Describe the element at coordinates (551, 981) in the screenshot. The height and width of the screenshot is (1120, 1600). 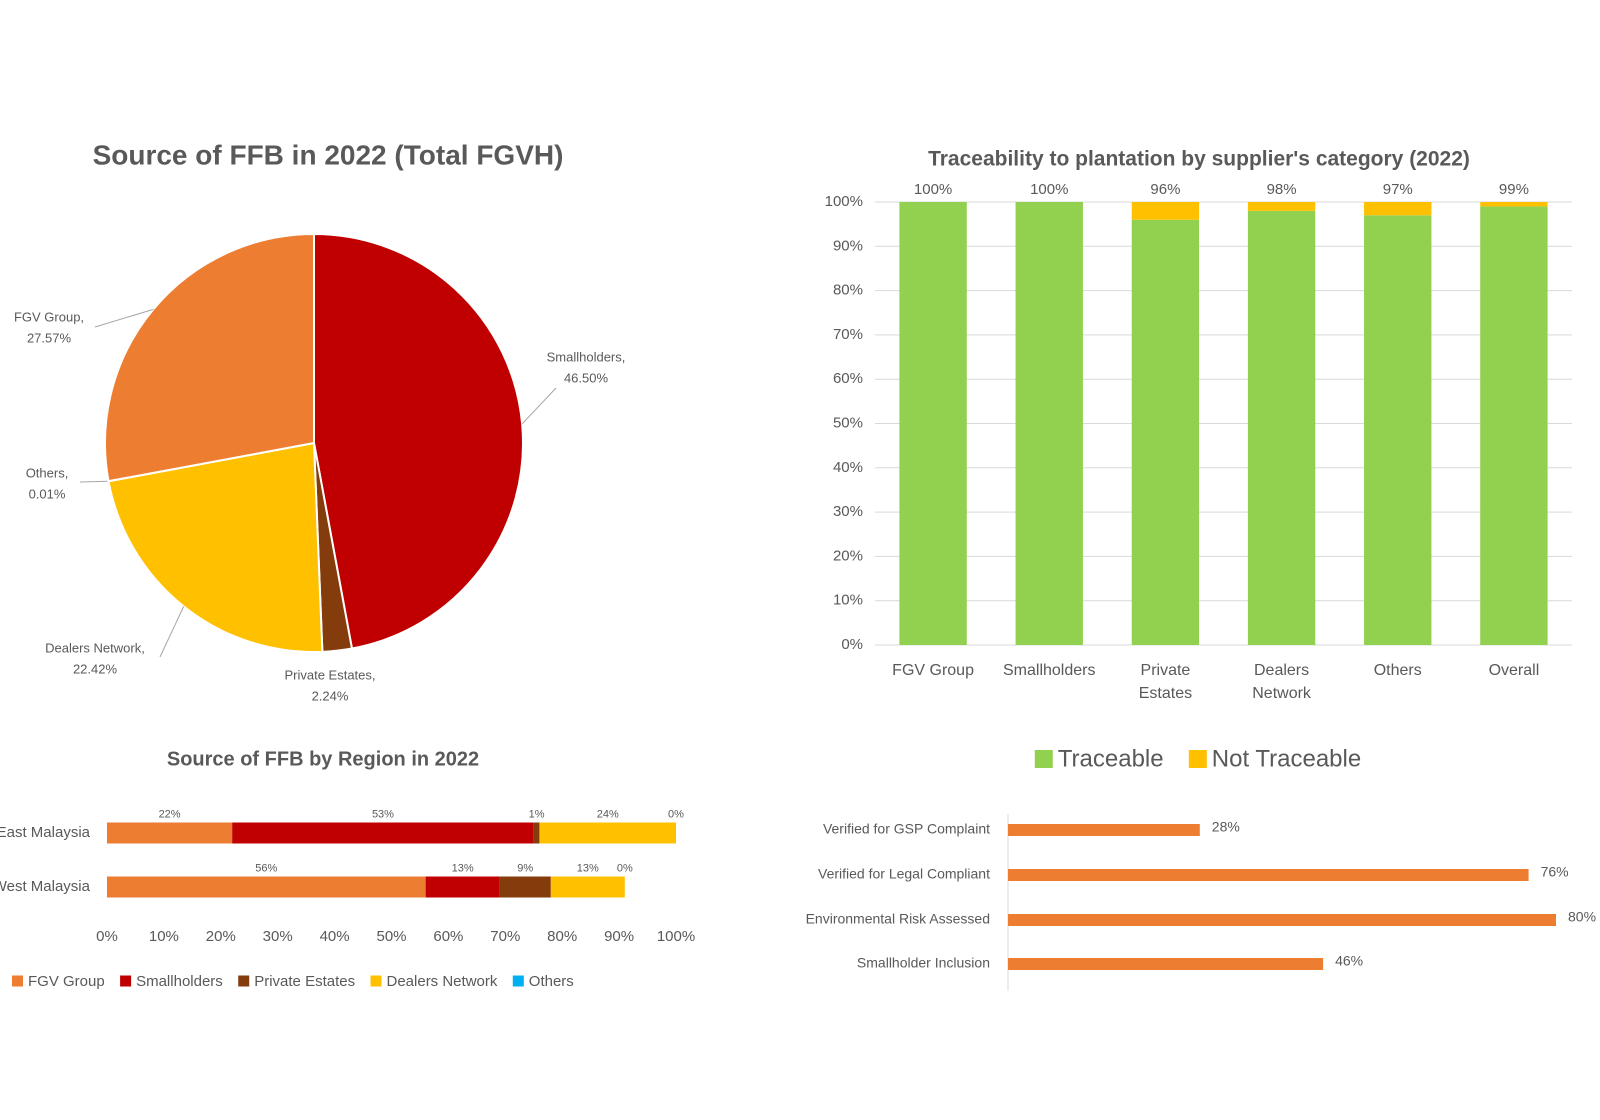
I see `legend-label: Others` at that location.